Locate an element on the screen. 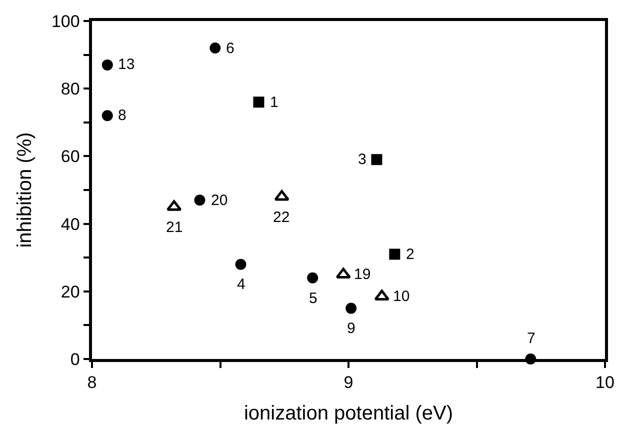 This screenshot has width=626, height=433. annotation: 4 is located at coordinates (241, 284).